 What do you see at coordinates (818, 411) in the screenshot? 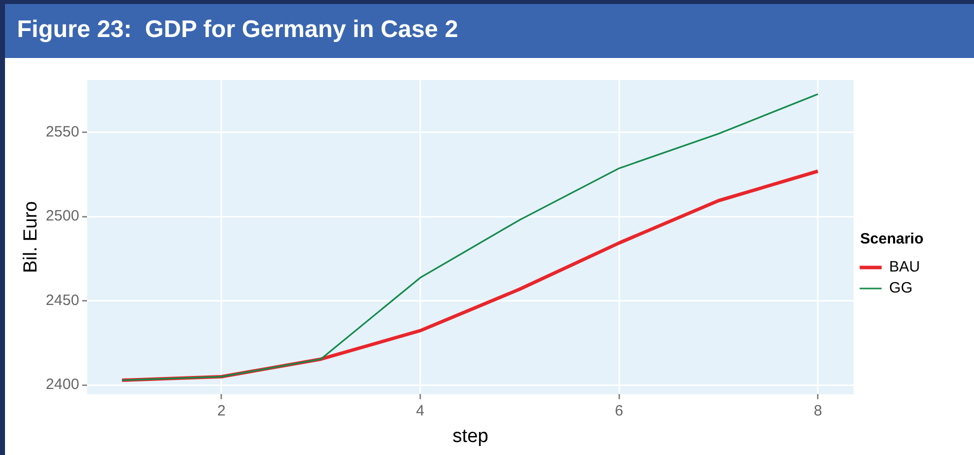
I see `x-tick-label: 8` at bounding box center [818, 411].